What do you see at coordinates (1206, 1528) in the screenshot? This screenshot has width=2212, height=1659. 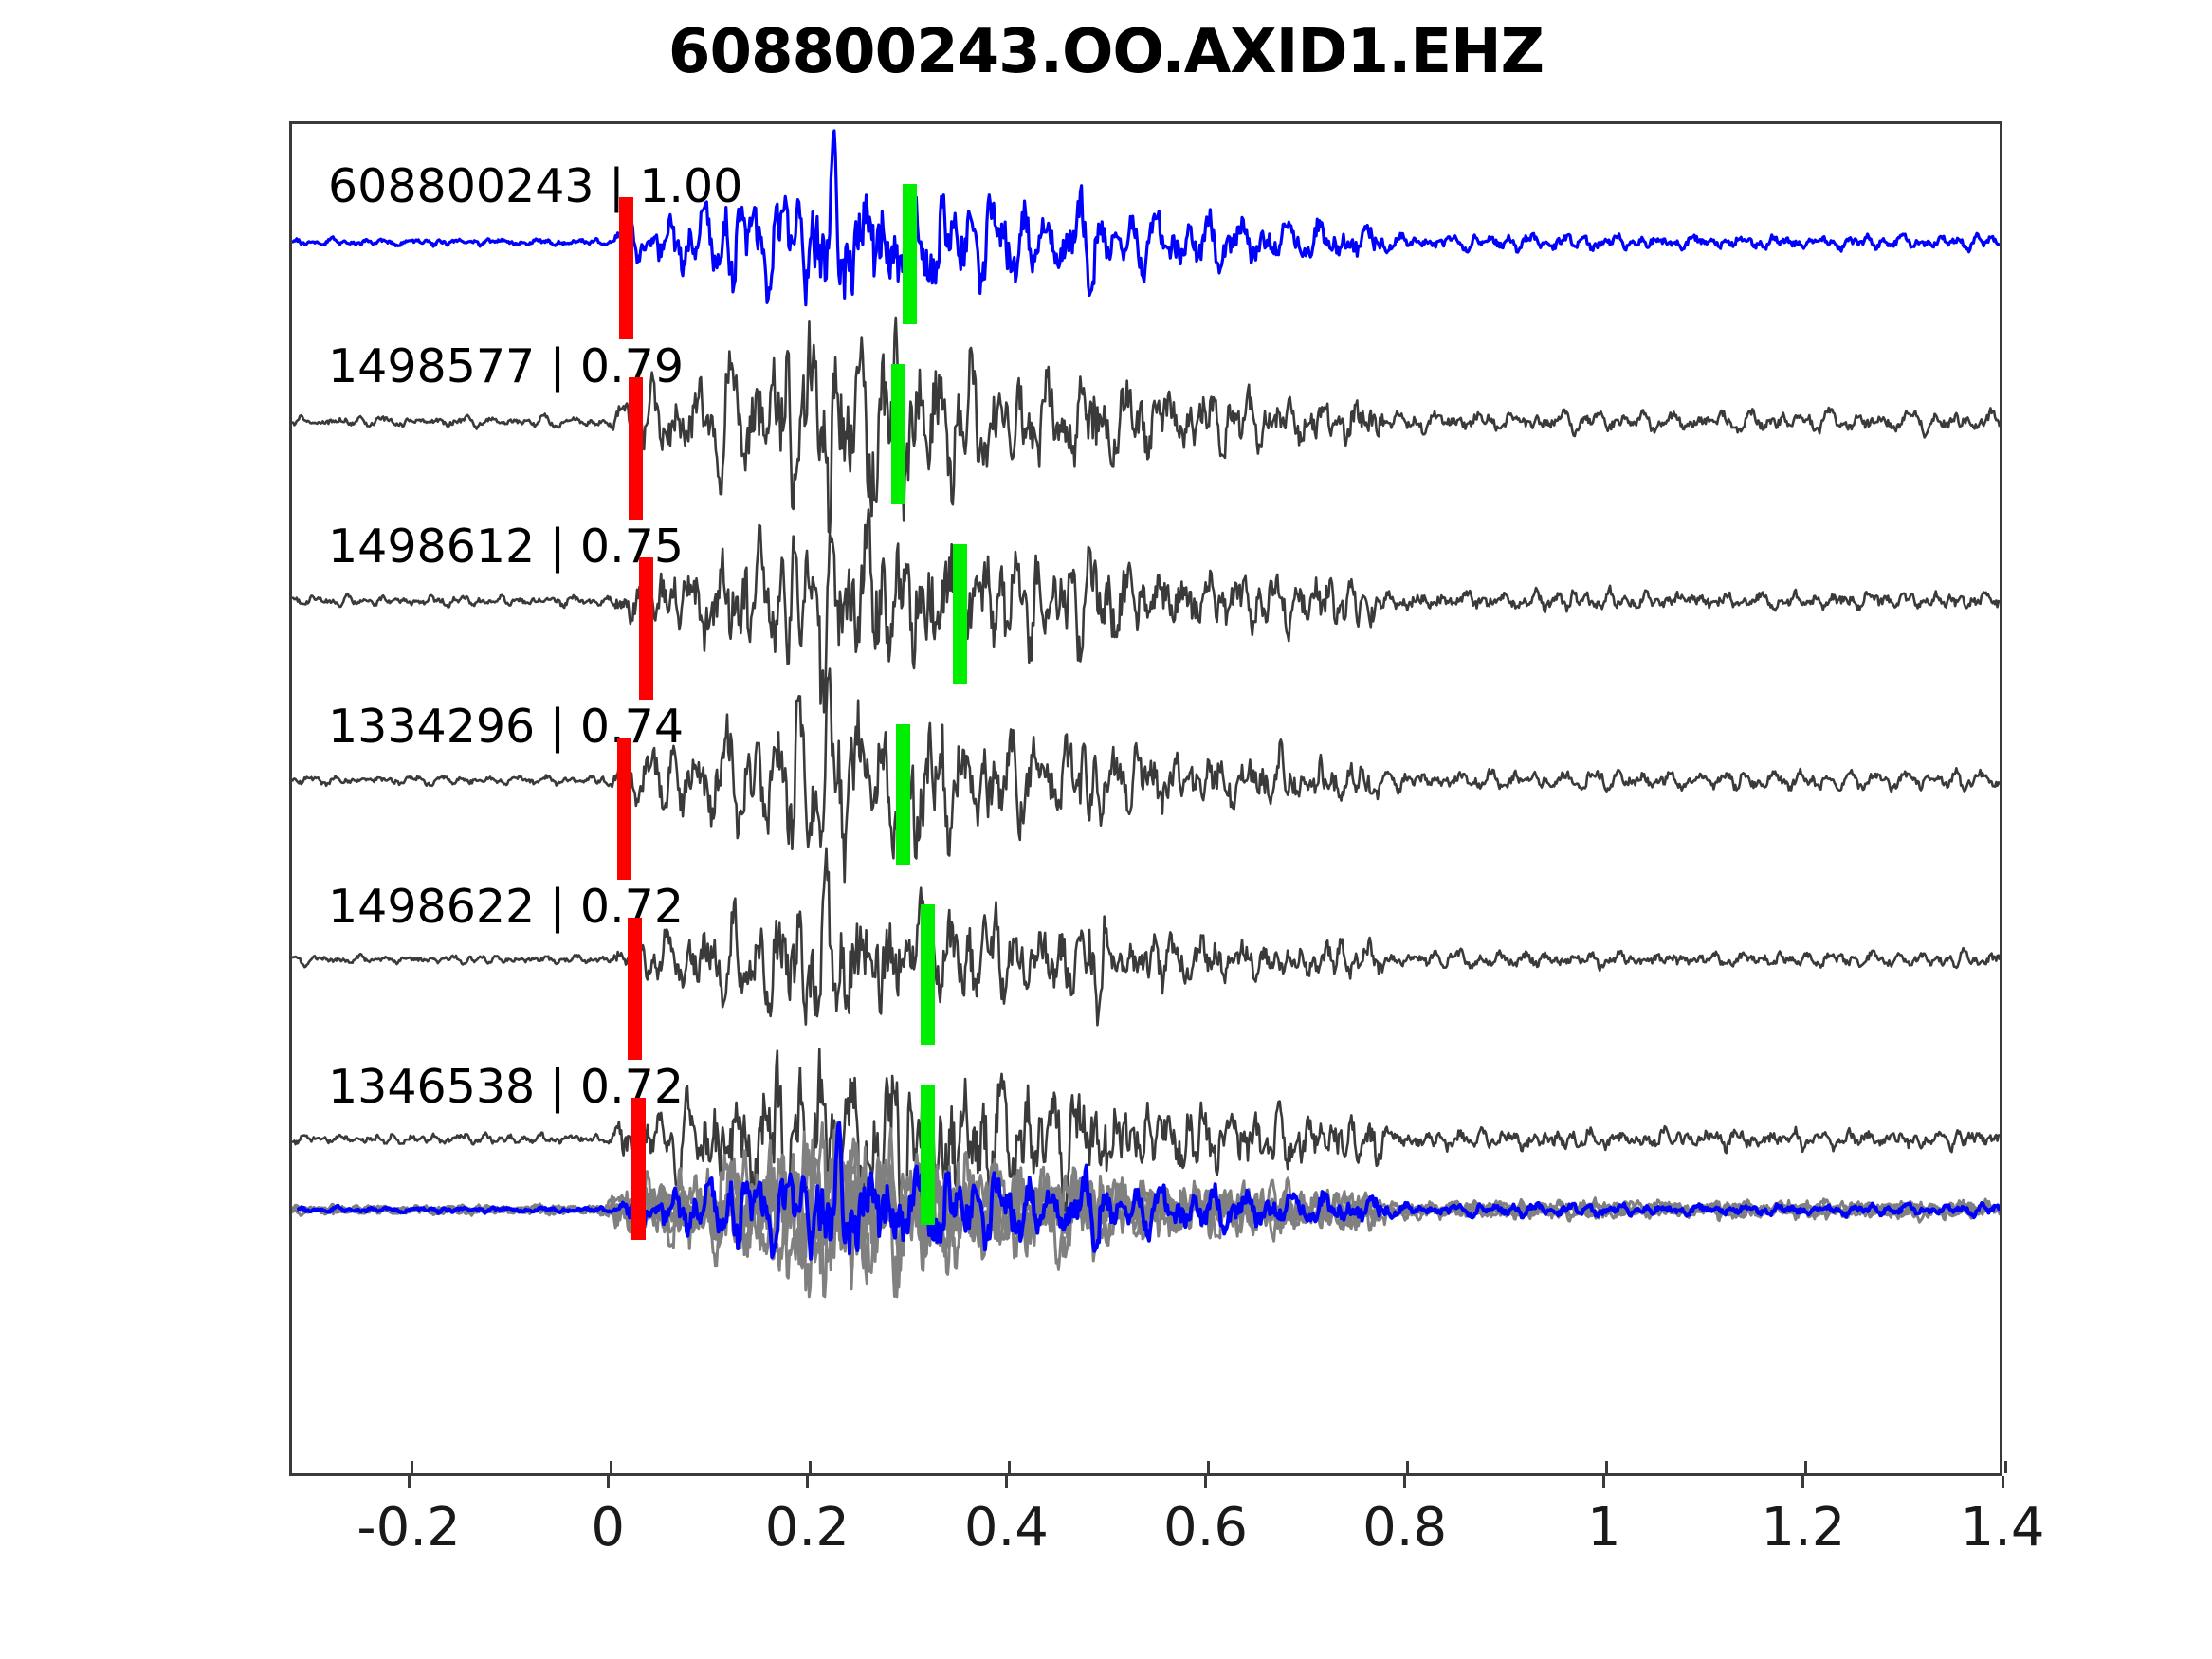 I see `x-tick-label: 0.6` at bounding box center [1206, 1528].